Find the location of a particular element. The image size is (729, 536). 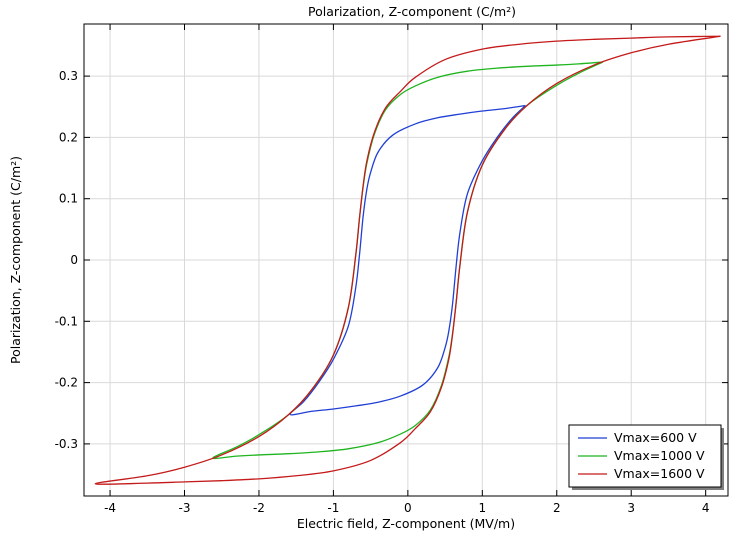

y-tick-label: -0.2 is located at coordinates (66, 383).